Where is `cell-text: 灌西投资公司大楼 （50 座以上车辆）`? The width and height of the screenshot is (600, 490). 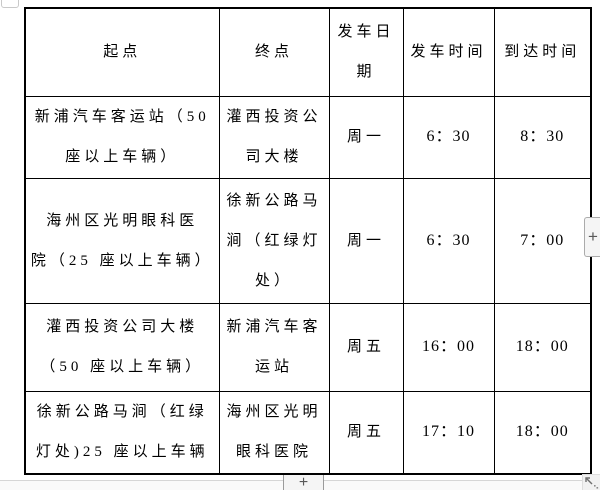 cell-text: 灌西投资公司大楼 （50 座以上车辆） is located at coordinates (122, 347).